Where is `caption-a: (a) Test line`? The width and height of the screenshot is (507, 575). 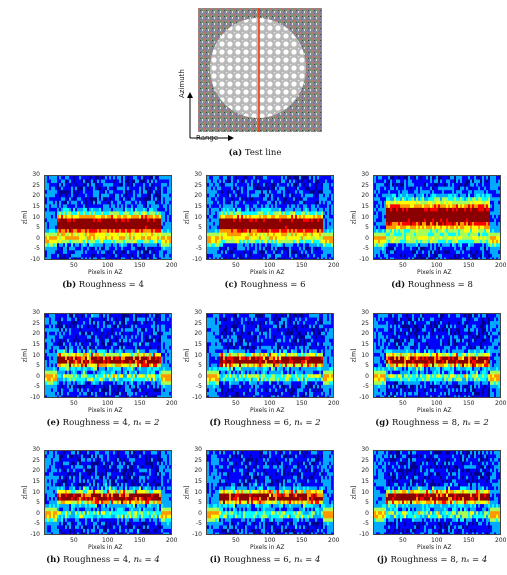
caption-a: (a) Test line is located at coordinates (255, 153).